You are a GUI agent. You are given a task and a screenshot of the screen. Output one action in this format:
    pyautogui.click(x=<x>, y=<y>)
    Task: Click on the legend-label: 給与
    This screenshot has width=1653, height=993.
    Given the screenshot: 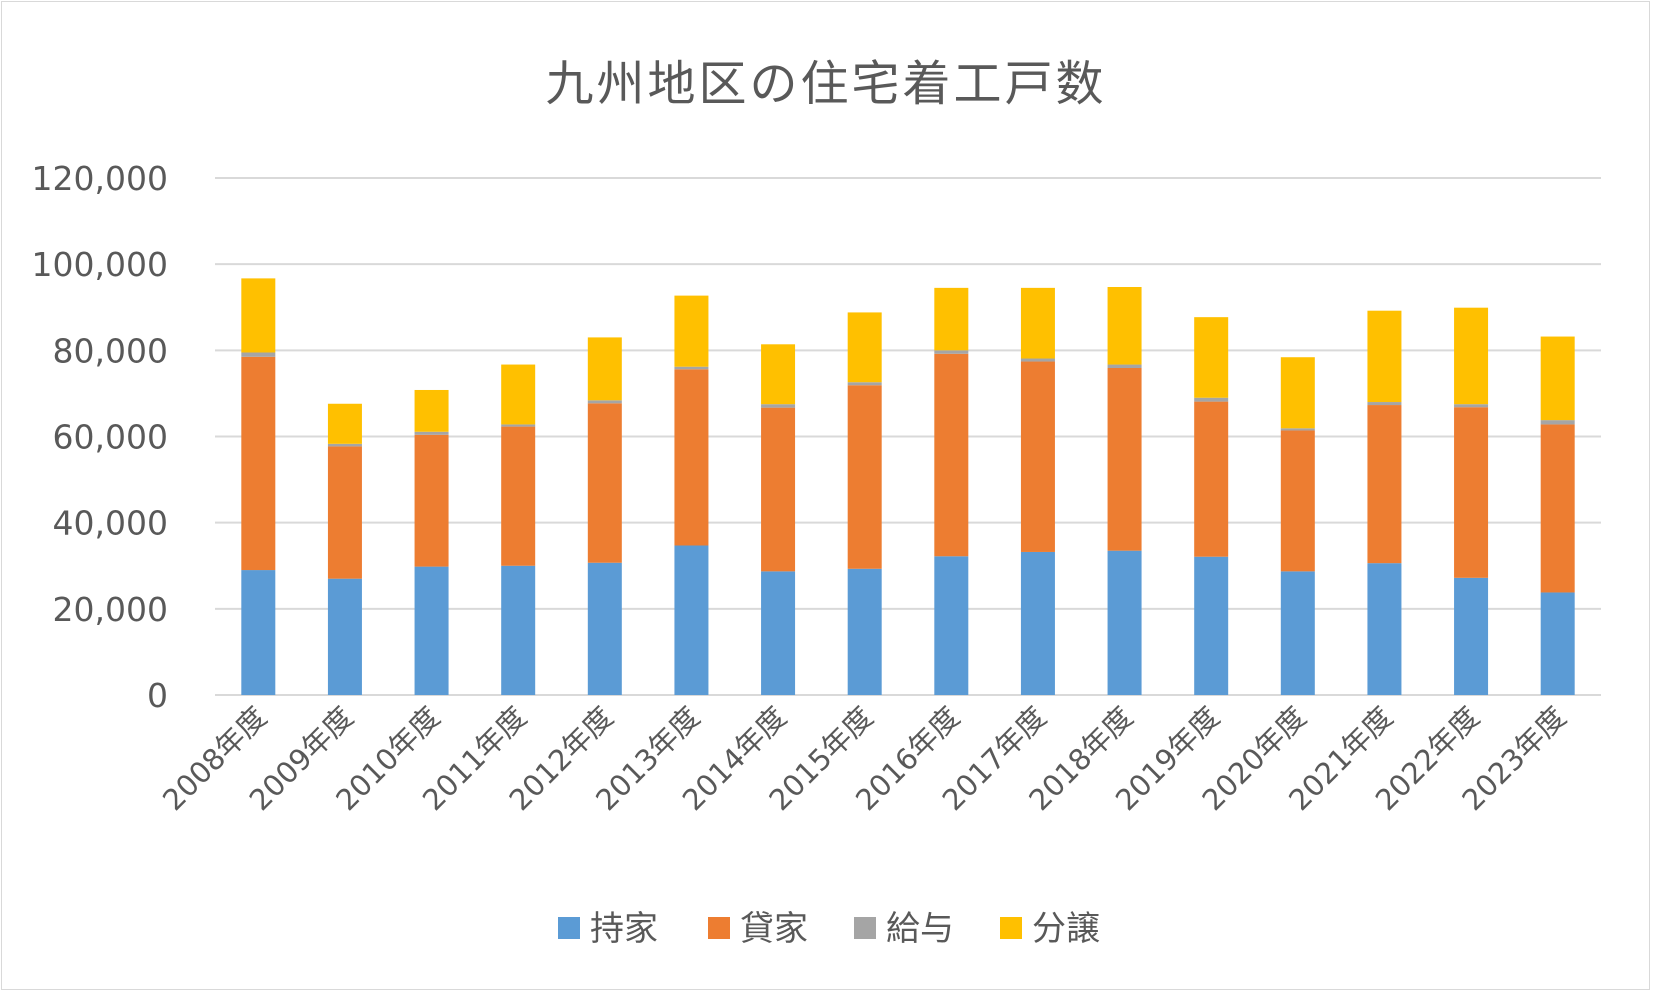 What is the action you would take?
    pyautogui.click(x=920, y=929)
    